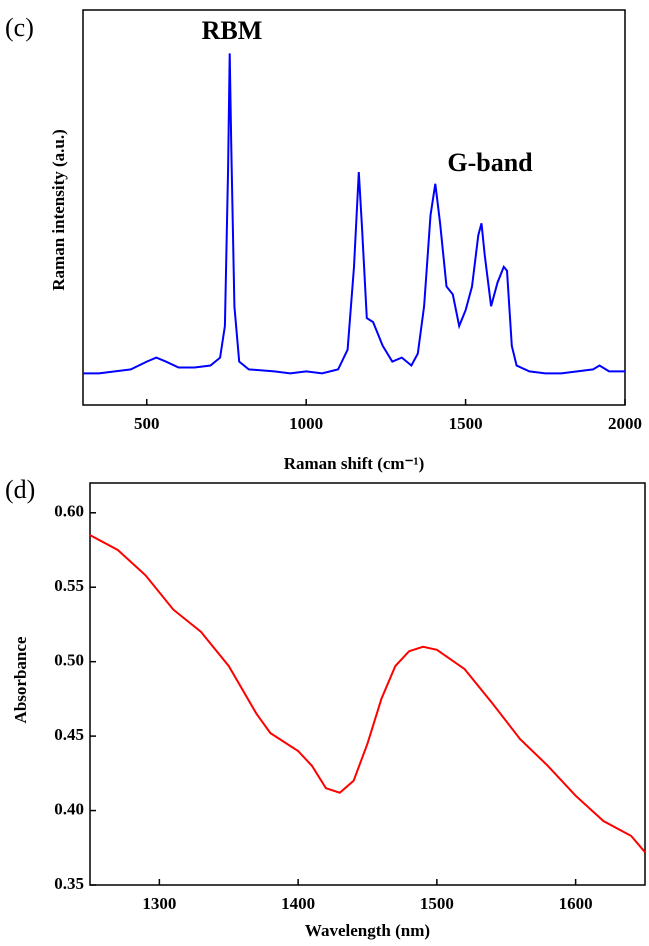 This screenshot has width=649, height=946. Describe the element at coordinates (69, 808) in the screenshot. I see `y-tick-label: 0.40` at that location.